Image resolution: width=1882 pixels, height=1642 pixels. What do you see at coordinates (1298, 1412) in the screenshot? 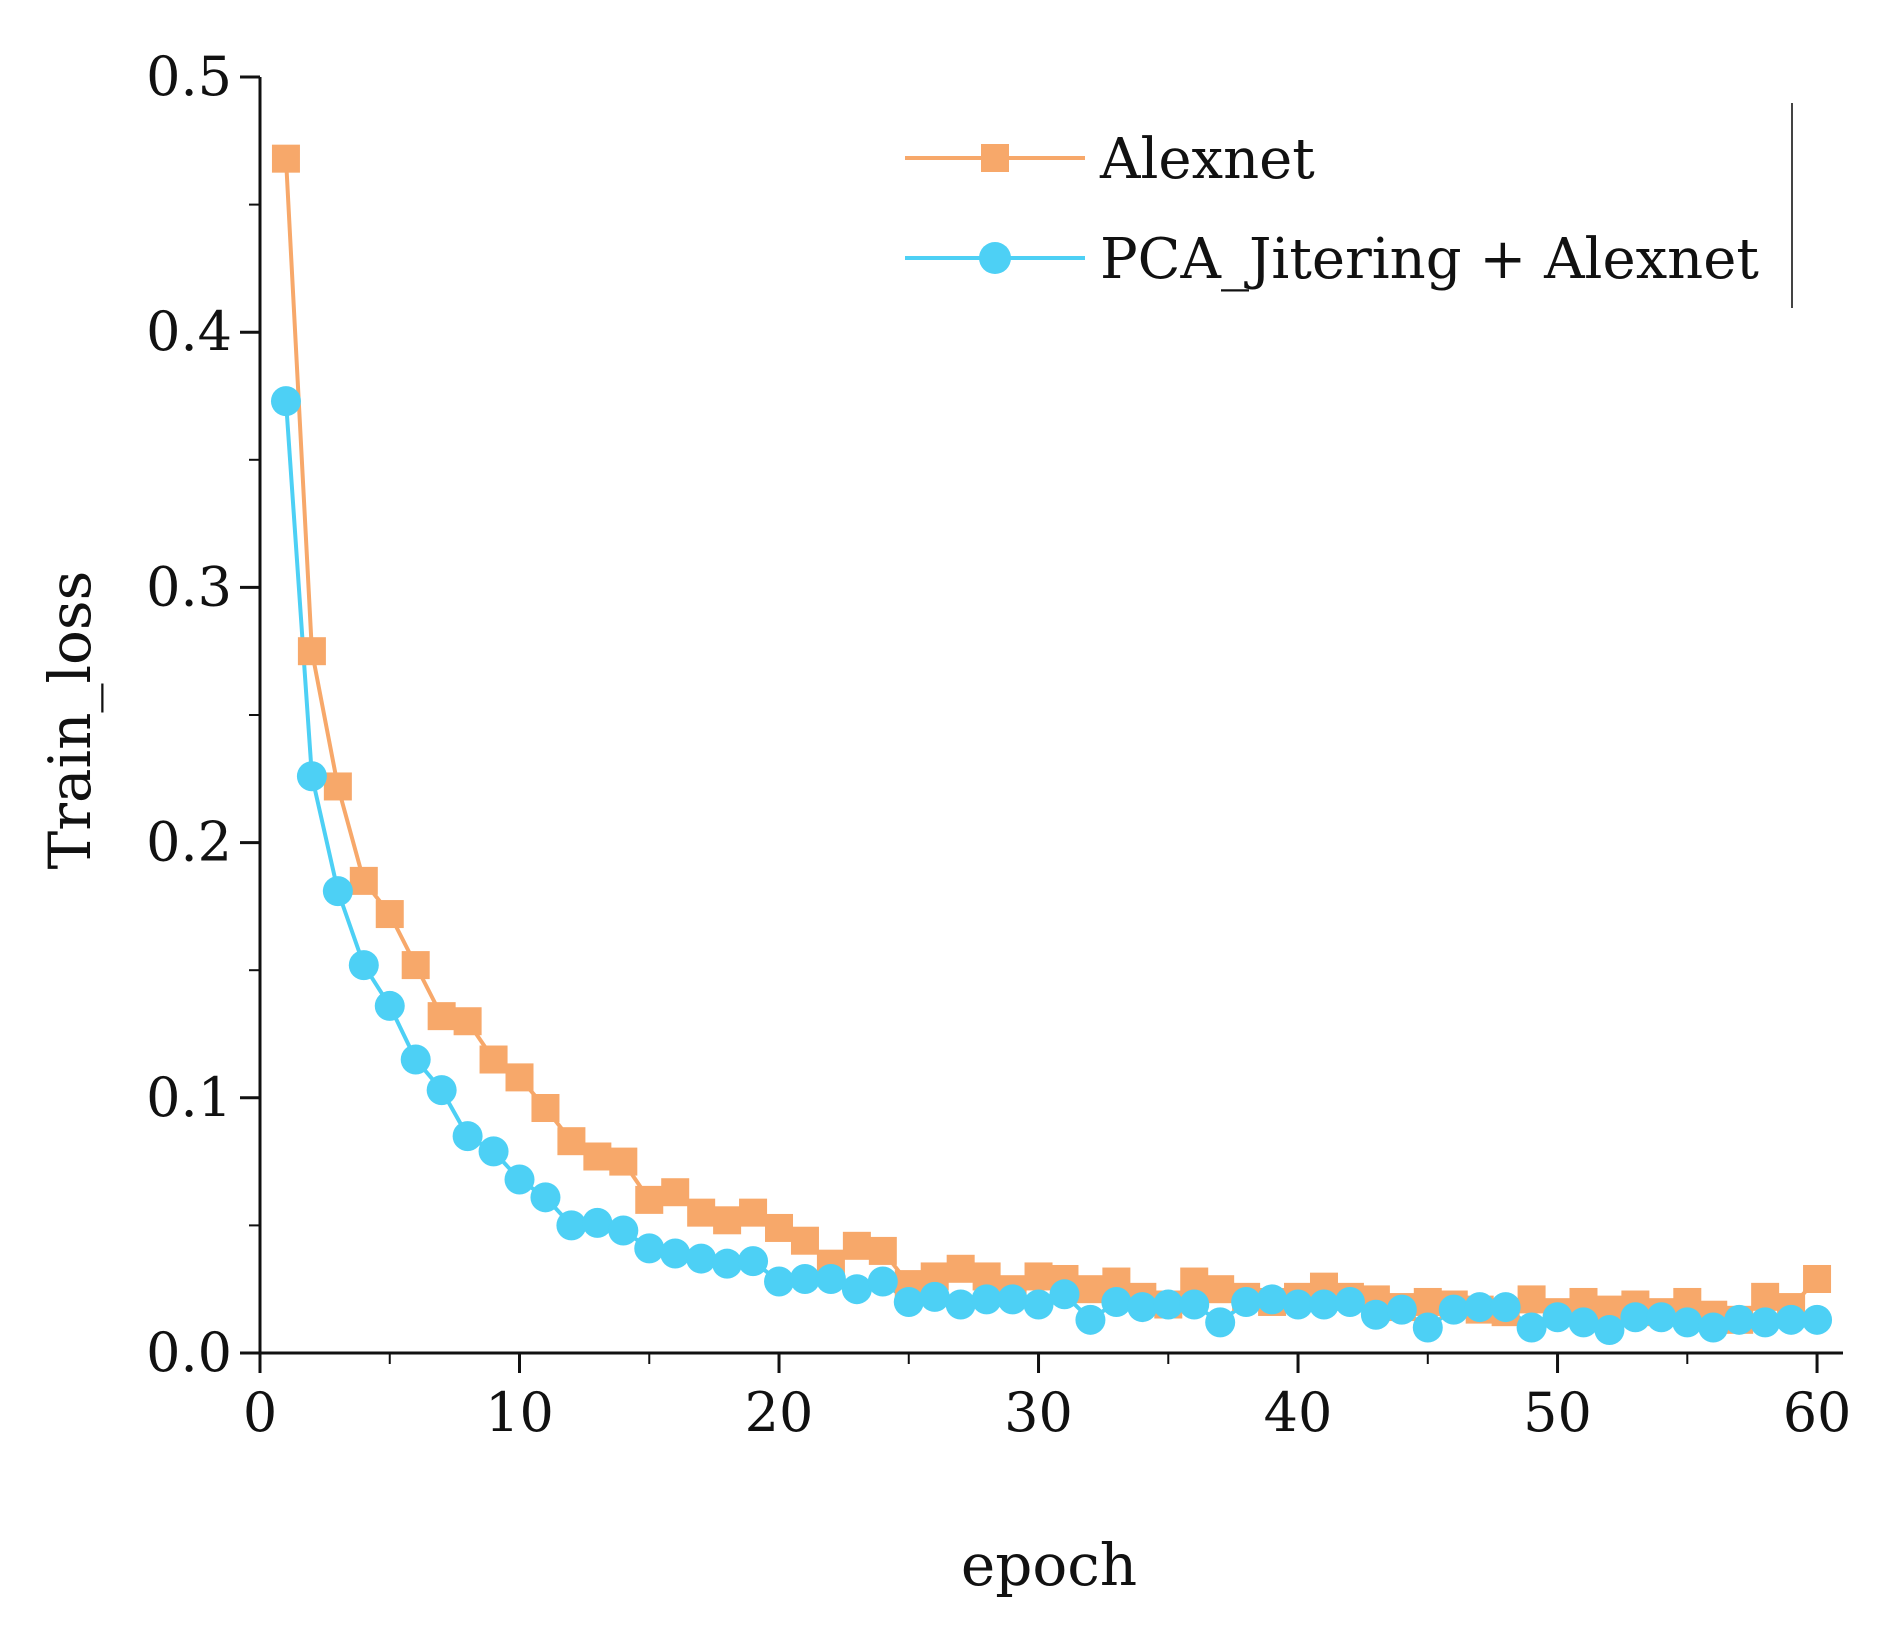
I see `x-tick-label: 40` at bounding box center [1298, 1412].